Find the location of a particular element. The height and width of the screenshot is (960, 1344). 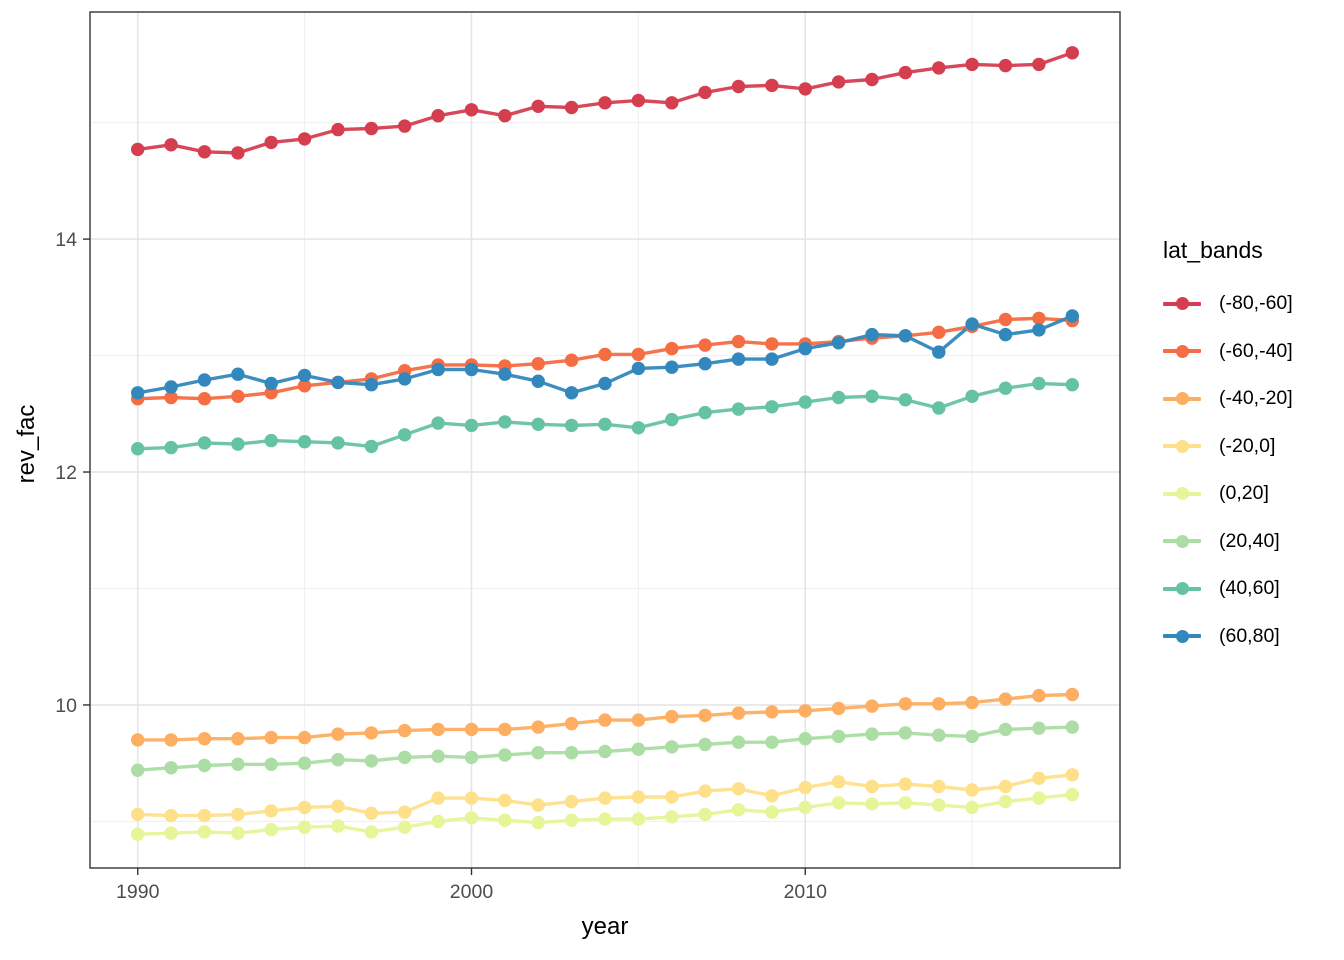

legend-item: (-40,-20] is located at coordinates (1228, 399).